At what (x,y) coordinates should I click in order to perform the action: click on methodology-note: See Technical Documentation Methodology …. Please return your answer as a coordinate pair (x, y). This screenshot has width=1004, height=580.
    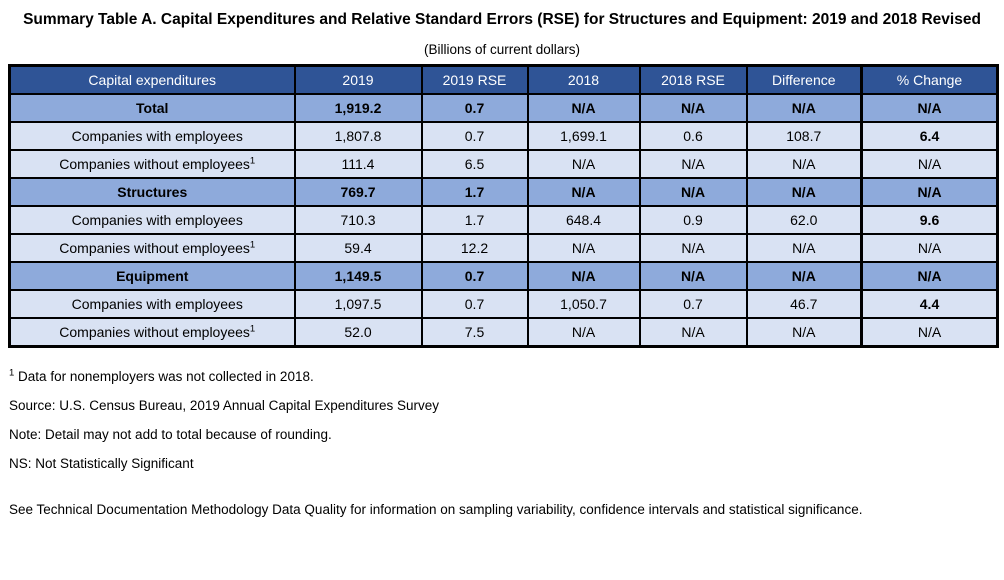
    Looking at the image, I should click on (436, 509).